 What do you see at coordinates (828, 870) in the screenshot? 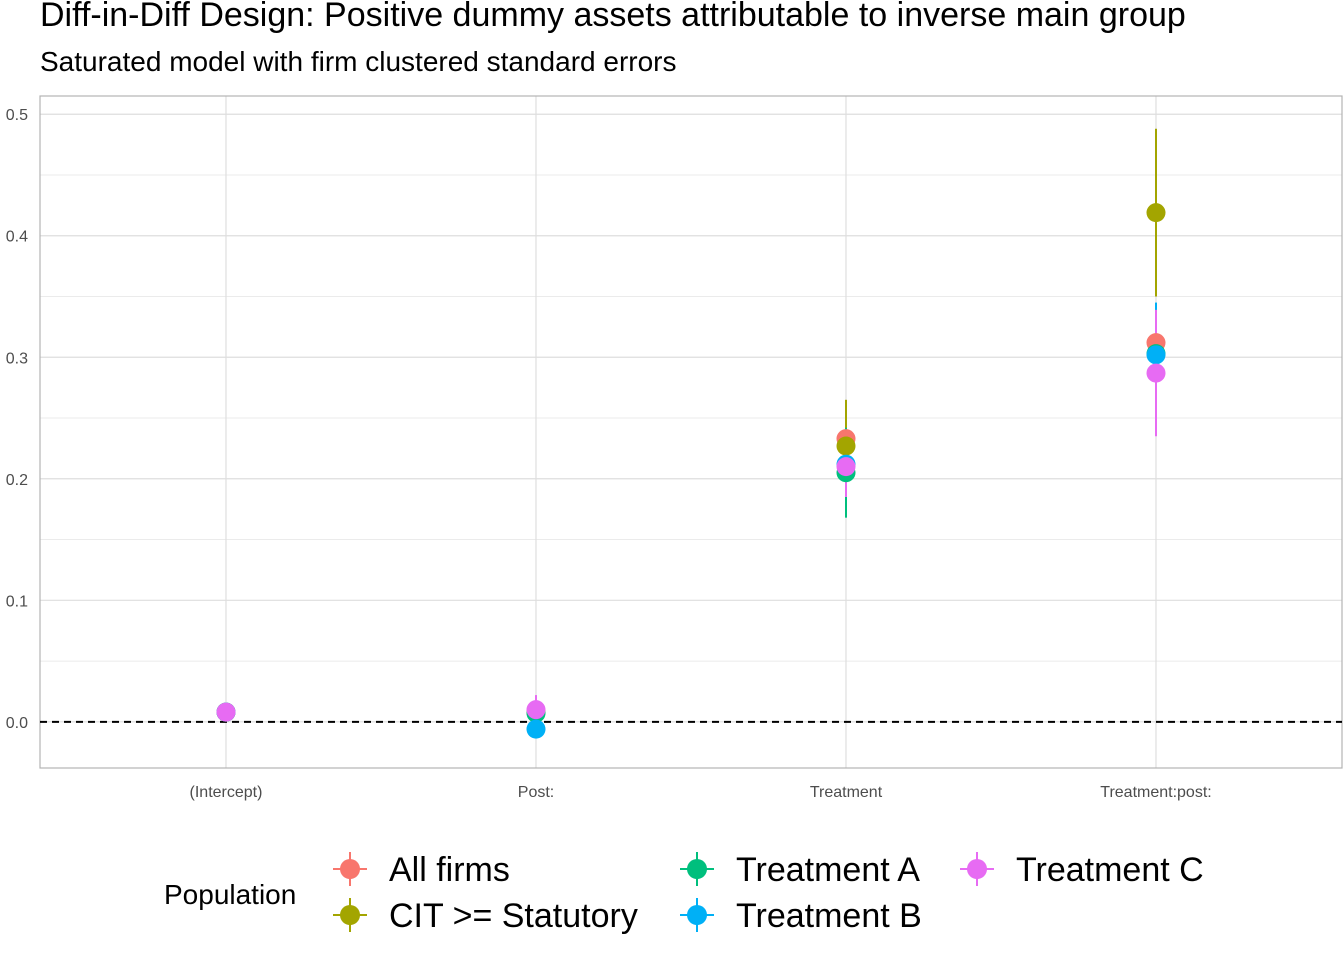
I see `legend-label: Treatment A` at bounding box center [828, 870].